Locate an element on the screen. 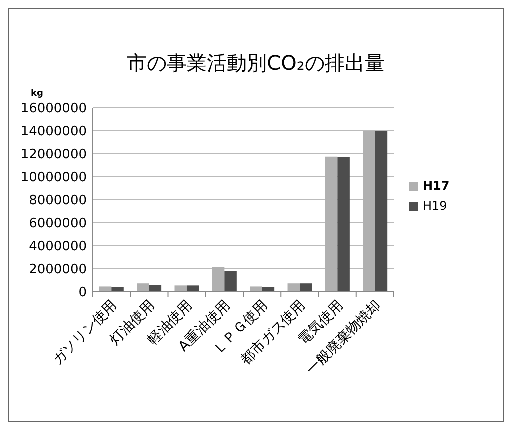 This screenshot has height=430, width=512. y-tick-label: 2000000 is located at coordinates (58, 270).